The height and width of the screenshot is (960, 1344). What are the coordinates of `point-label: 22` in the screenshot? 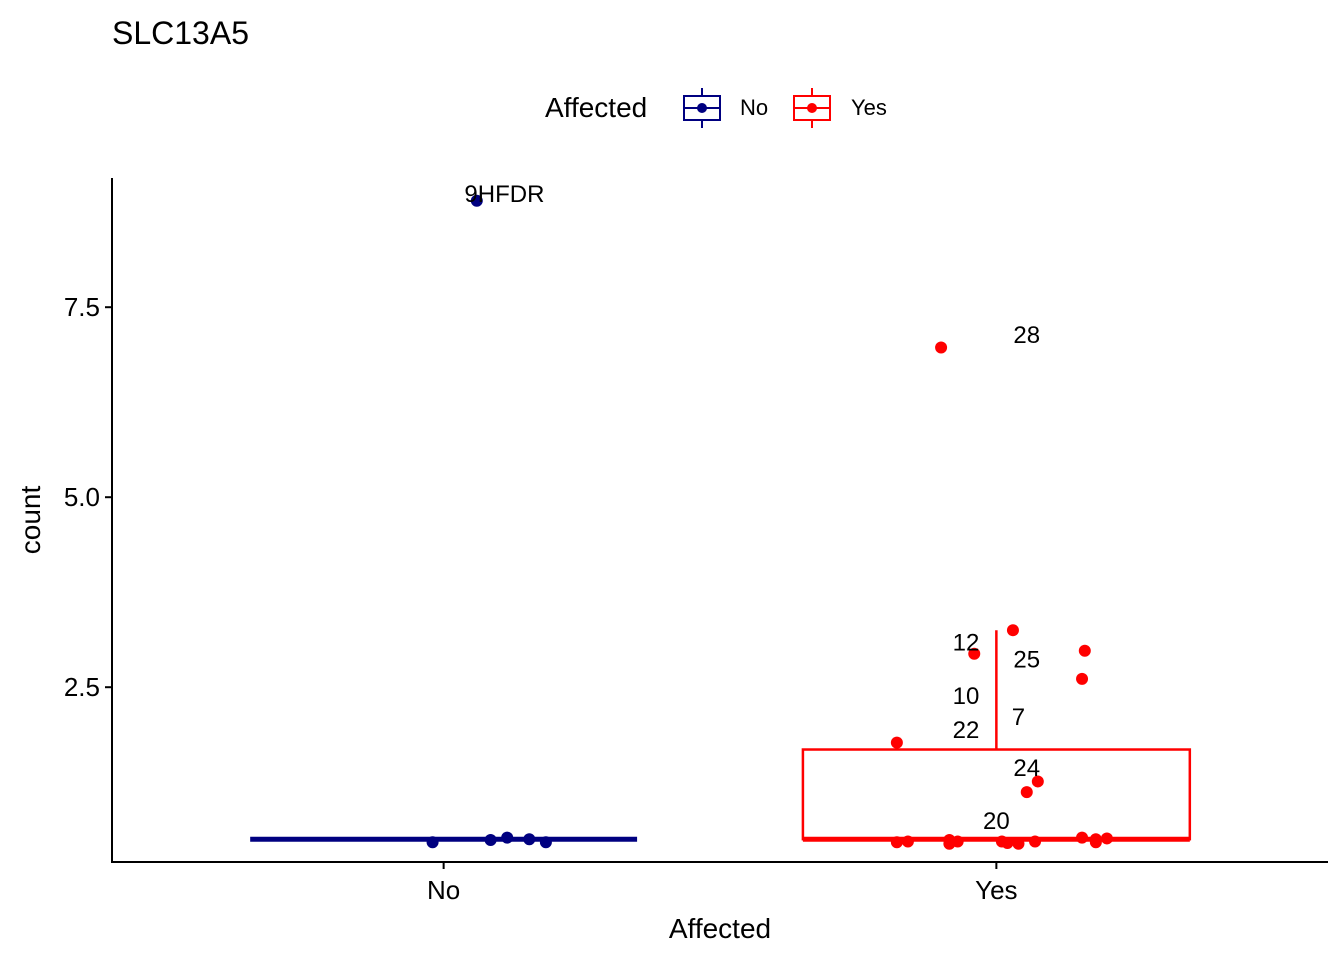 It's located at (966, 730).